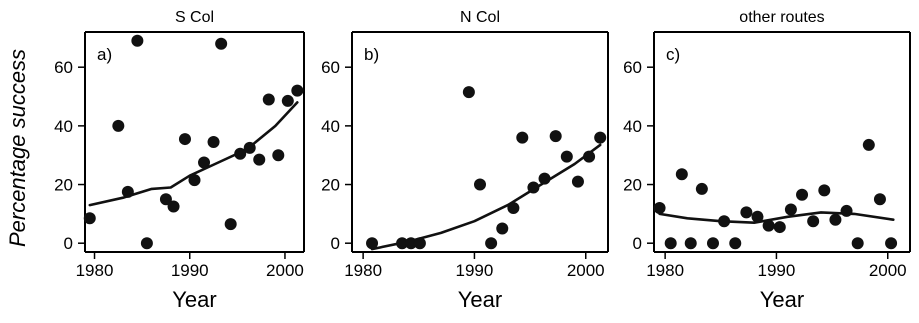 The width and height of the screenshot is (919, 323). Describe the element at coordinates (194, 17) in the screenshot. I see `panel-title: S Col` at that location.